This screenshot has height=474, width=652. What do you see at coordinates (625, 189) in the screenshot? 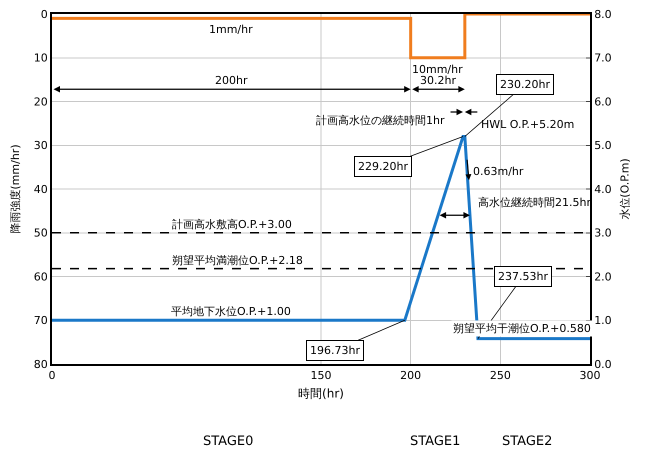
I see `y2-axis-title: 水位(O.P.m)` at bounding box center [625, 189].